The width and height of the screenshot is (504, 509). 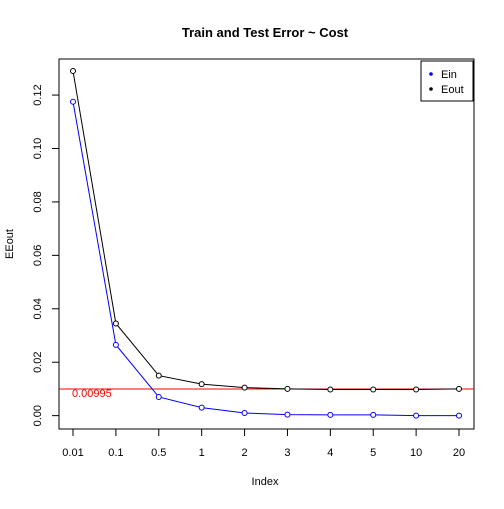 What do you see at coordinates (38, 362) in the screenshot?
I see `y-tick-label: 0.02` at bounding box center [38, 362].